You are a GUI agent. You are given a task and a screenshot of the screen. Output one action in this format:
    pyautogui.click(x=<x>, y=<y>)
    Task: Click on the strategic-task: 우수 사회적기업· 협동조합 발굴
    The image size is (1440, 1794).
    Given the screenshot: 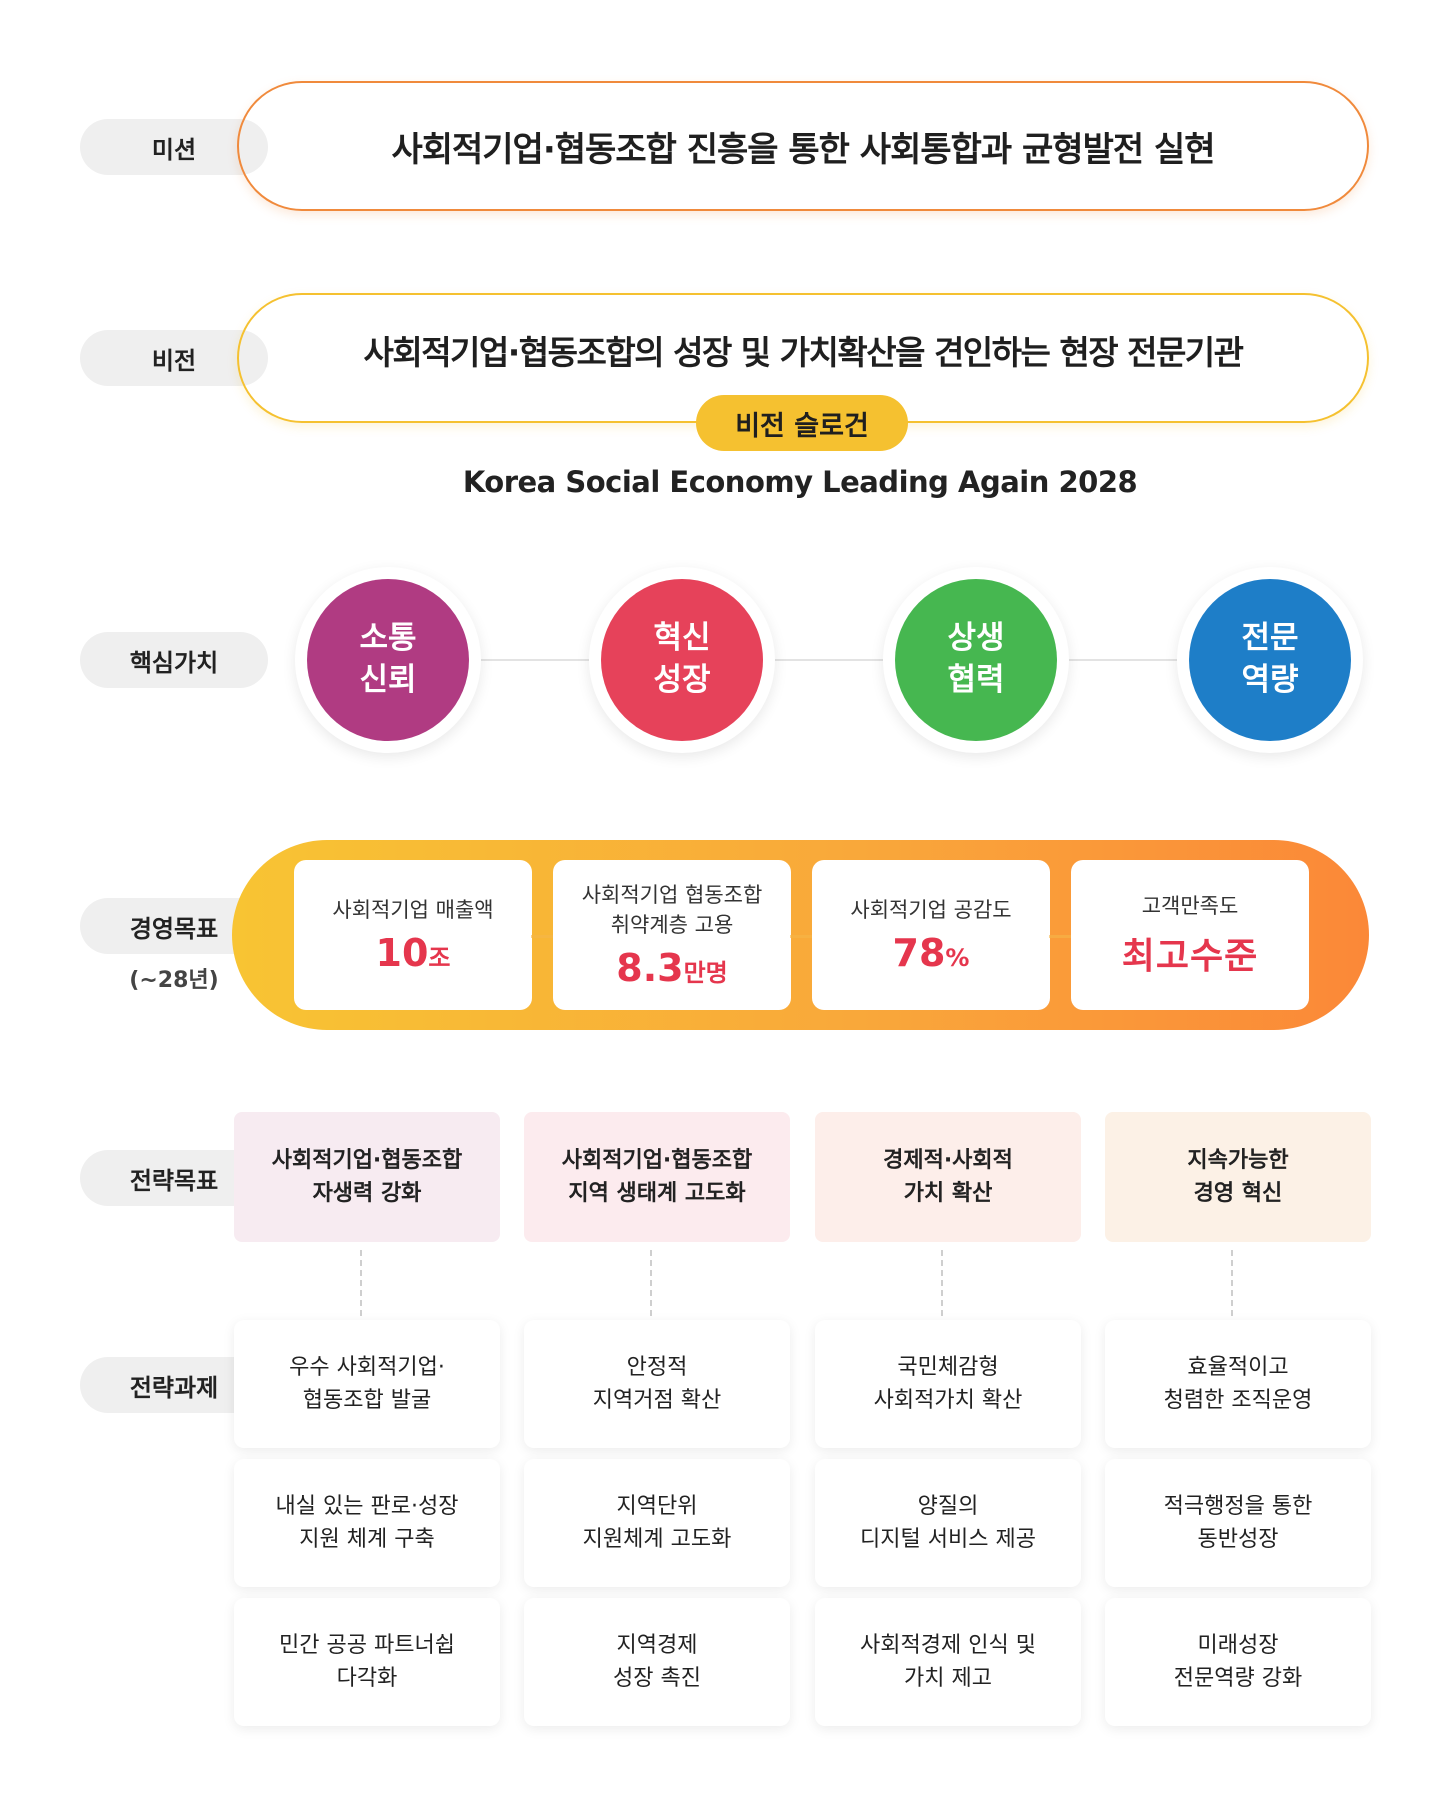 What is the action you would take?
    pyautogui.click(x=367, y=1384)
    